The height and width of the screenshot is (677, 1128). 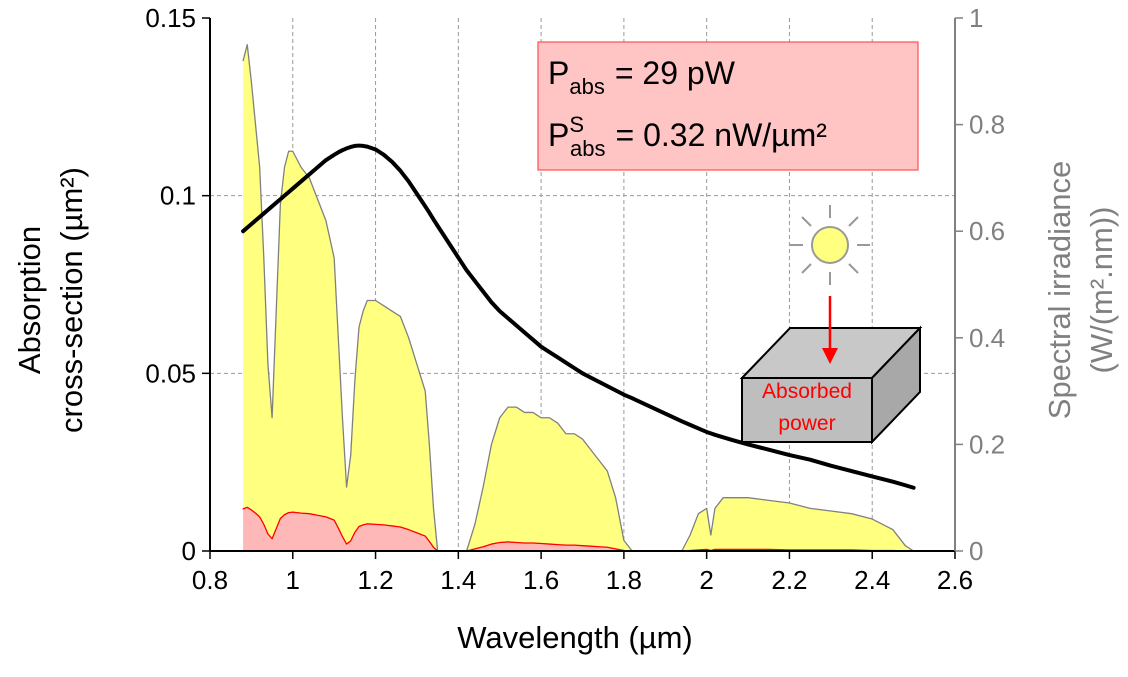 What do you see at coordinates (675, 73) in the screenshot?
I see `annotation-text: = 29 pW` at bounding box center [675, 73].